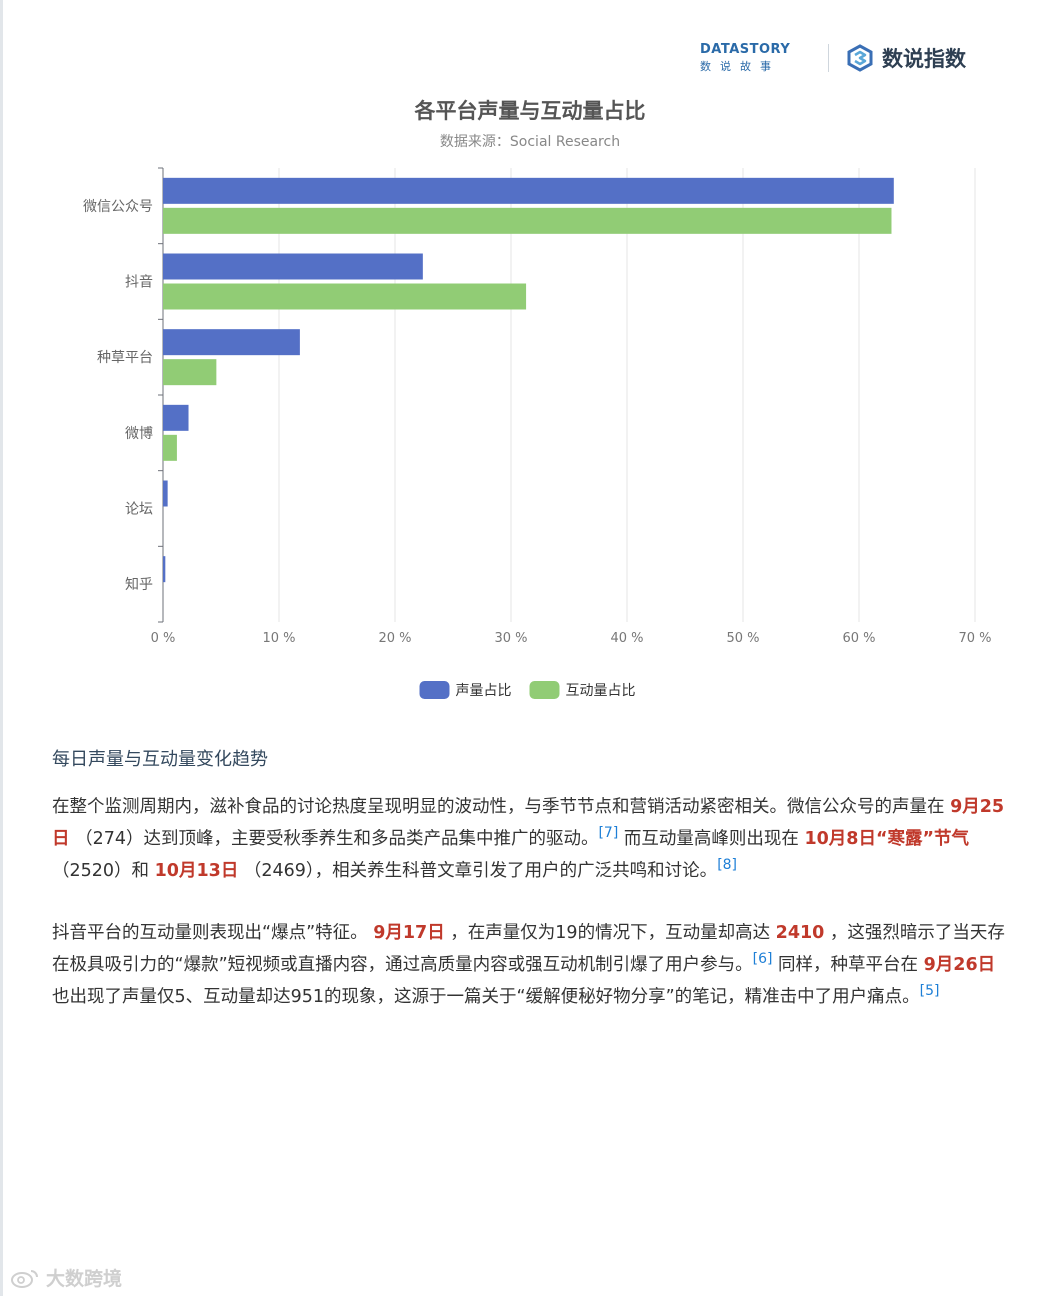 The image size is (1060, 1296). I want to click on y-category-label: 知乎, so click(139, 584).